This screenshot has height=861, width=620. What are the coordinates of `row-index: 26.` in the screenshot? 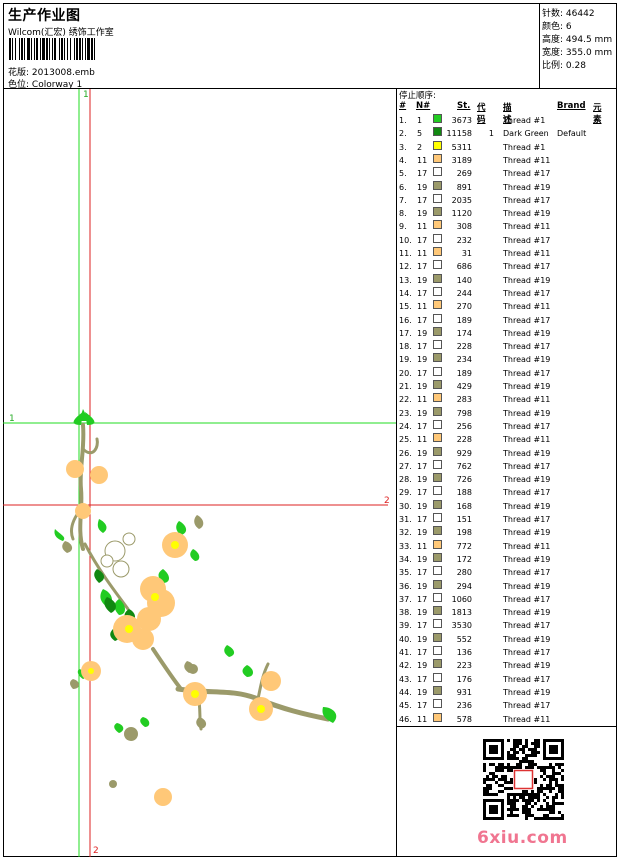 It's located at (405, 453).